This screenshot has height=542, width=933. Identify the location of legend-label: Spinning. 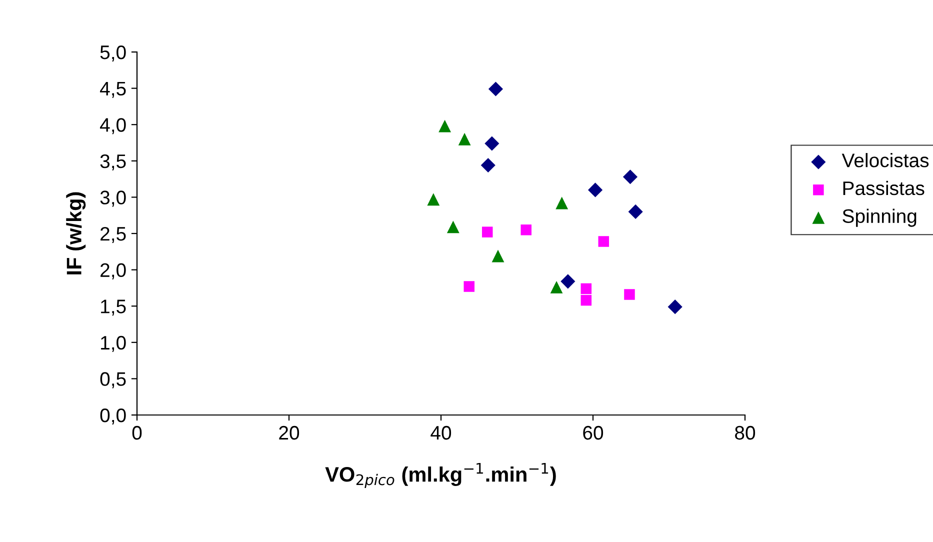
(879, 217).